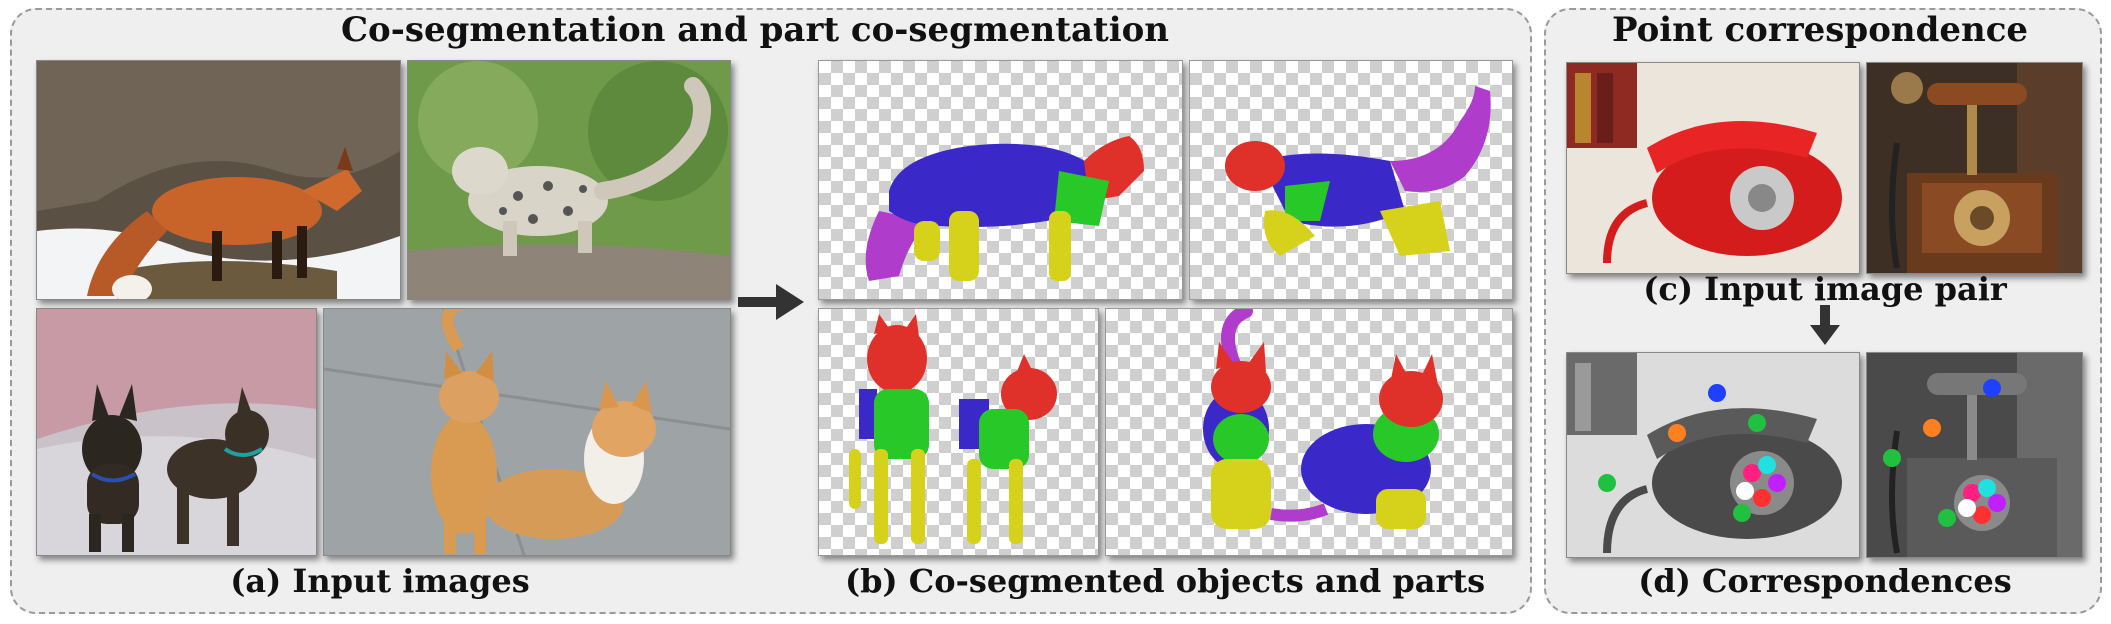  I want to click on cosegmentation-title: Co-segmentation and part co-segmentation, so click(755, 30).